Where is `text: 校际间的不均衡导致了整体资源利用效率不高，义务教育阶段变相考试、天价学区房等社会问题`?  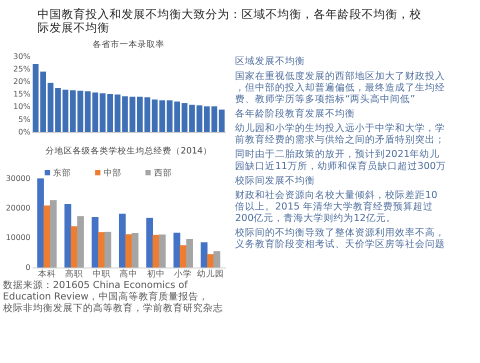 text: 校际间的不均衡导致了整体资源利用效率不高，义务教育阶段变相考试、天价学区房等社会问题 is located at coordinates (340, 238).